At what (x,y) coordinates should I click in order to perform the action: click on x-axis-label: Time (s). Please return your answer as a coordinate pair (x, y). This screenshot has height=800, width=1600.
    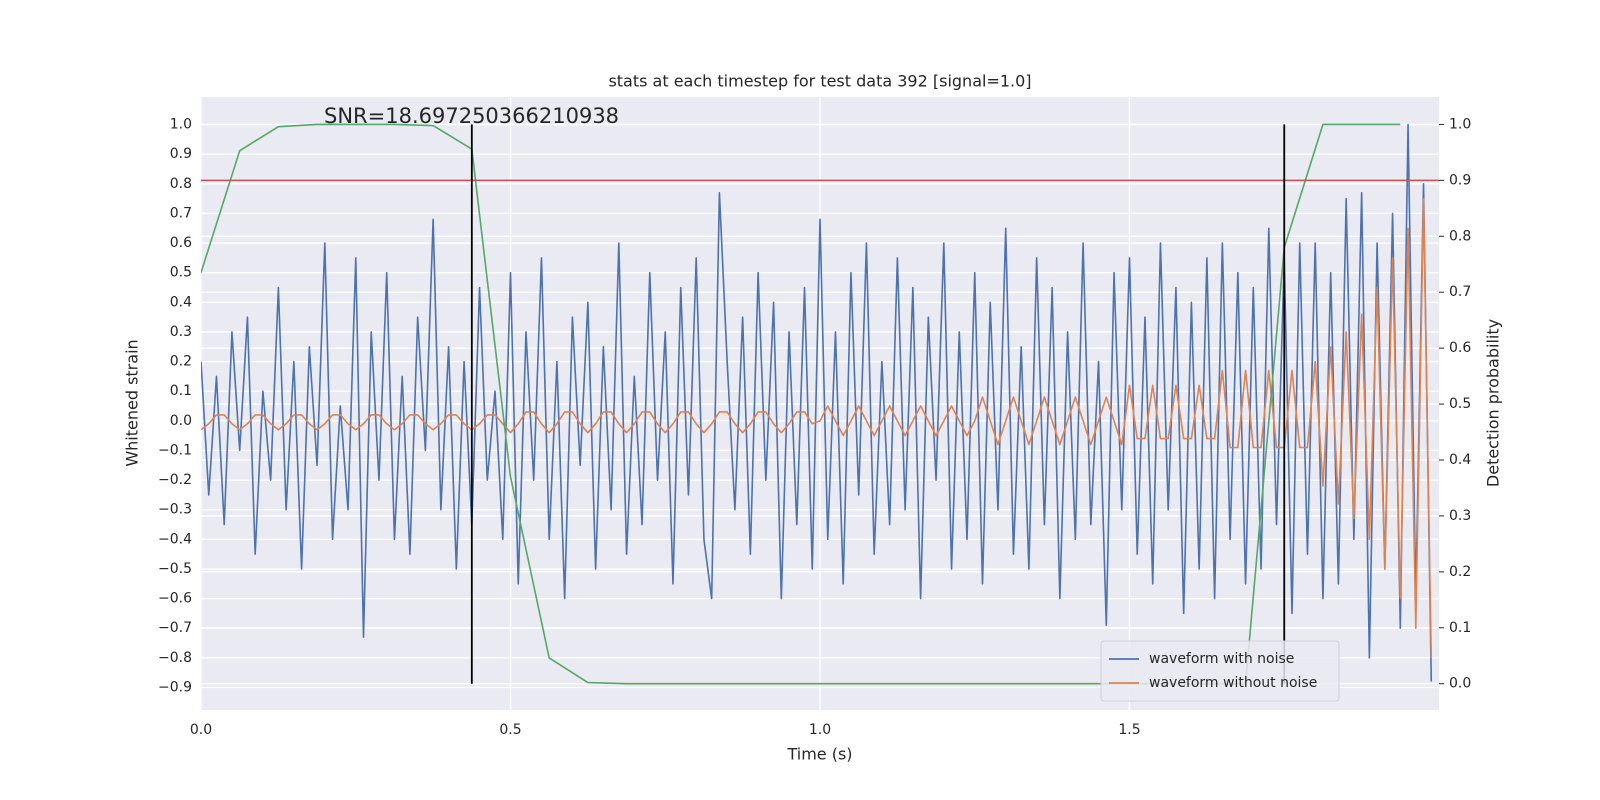
    Looking at the image, I should click on (819, 754).